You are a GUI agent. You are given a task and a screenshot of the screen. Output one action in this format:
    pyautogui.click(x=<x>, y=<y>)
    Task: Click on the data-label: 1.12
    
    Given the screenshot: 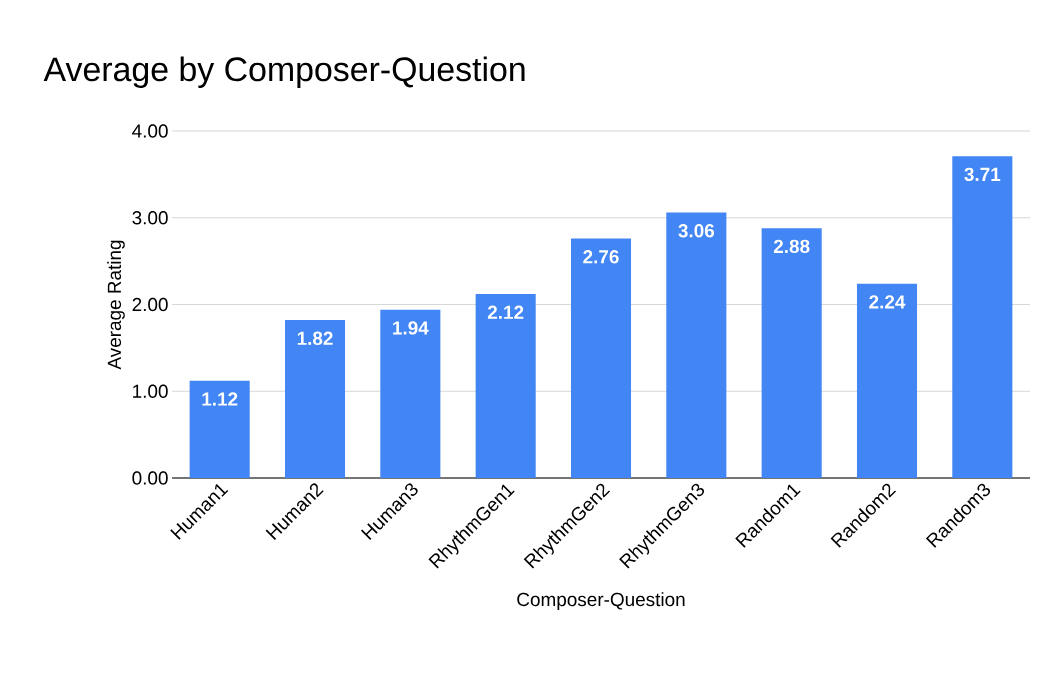 What is the action you would take?
    pyautogui.click(x=220, y=399)
    